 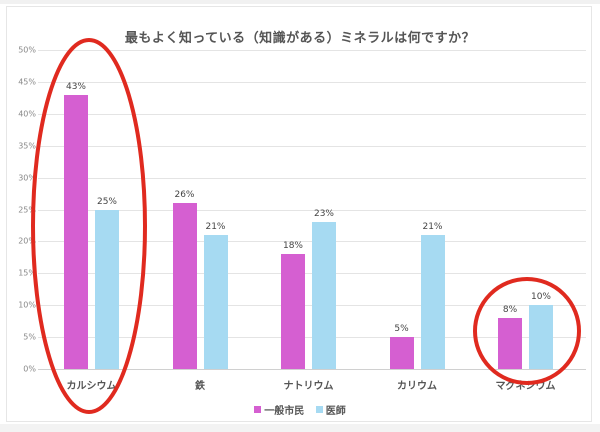 I want to click on legend-item-doctor: 医師, so click(x=330, y=409).